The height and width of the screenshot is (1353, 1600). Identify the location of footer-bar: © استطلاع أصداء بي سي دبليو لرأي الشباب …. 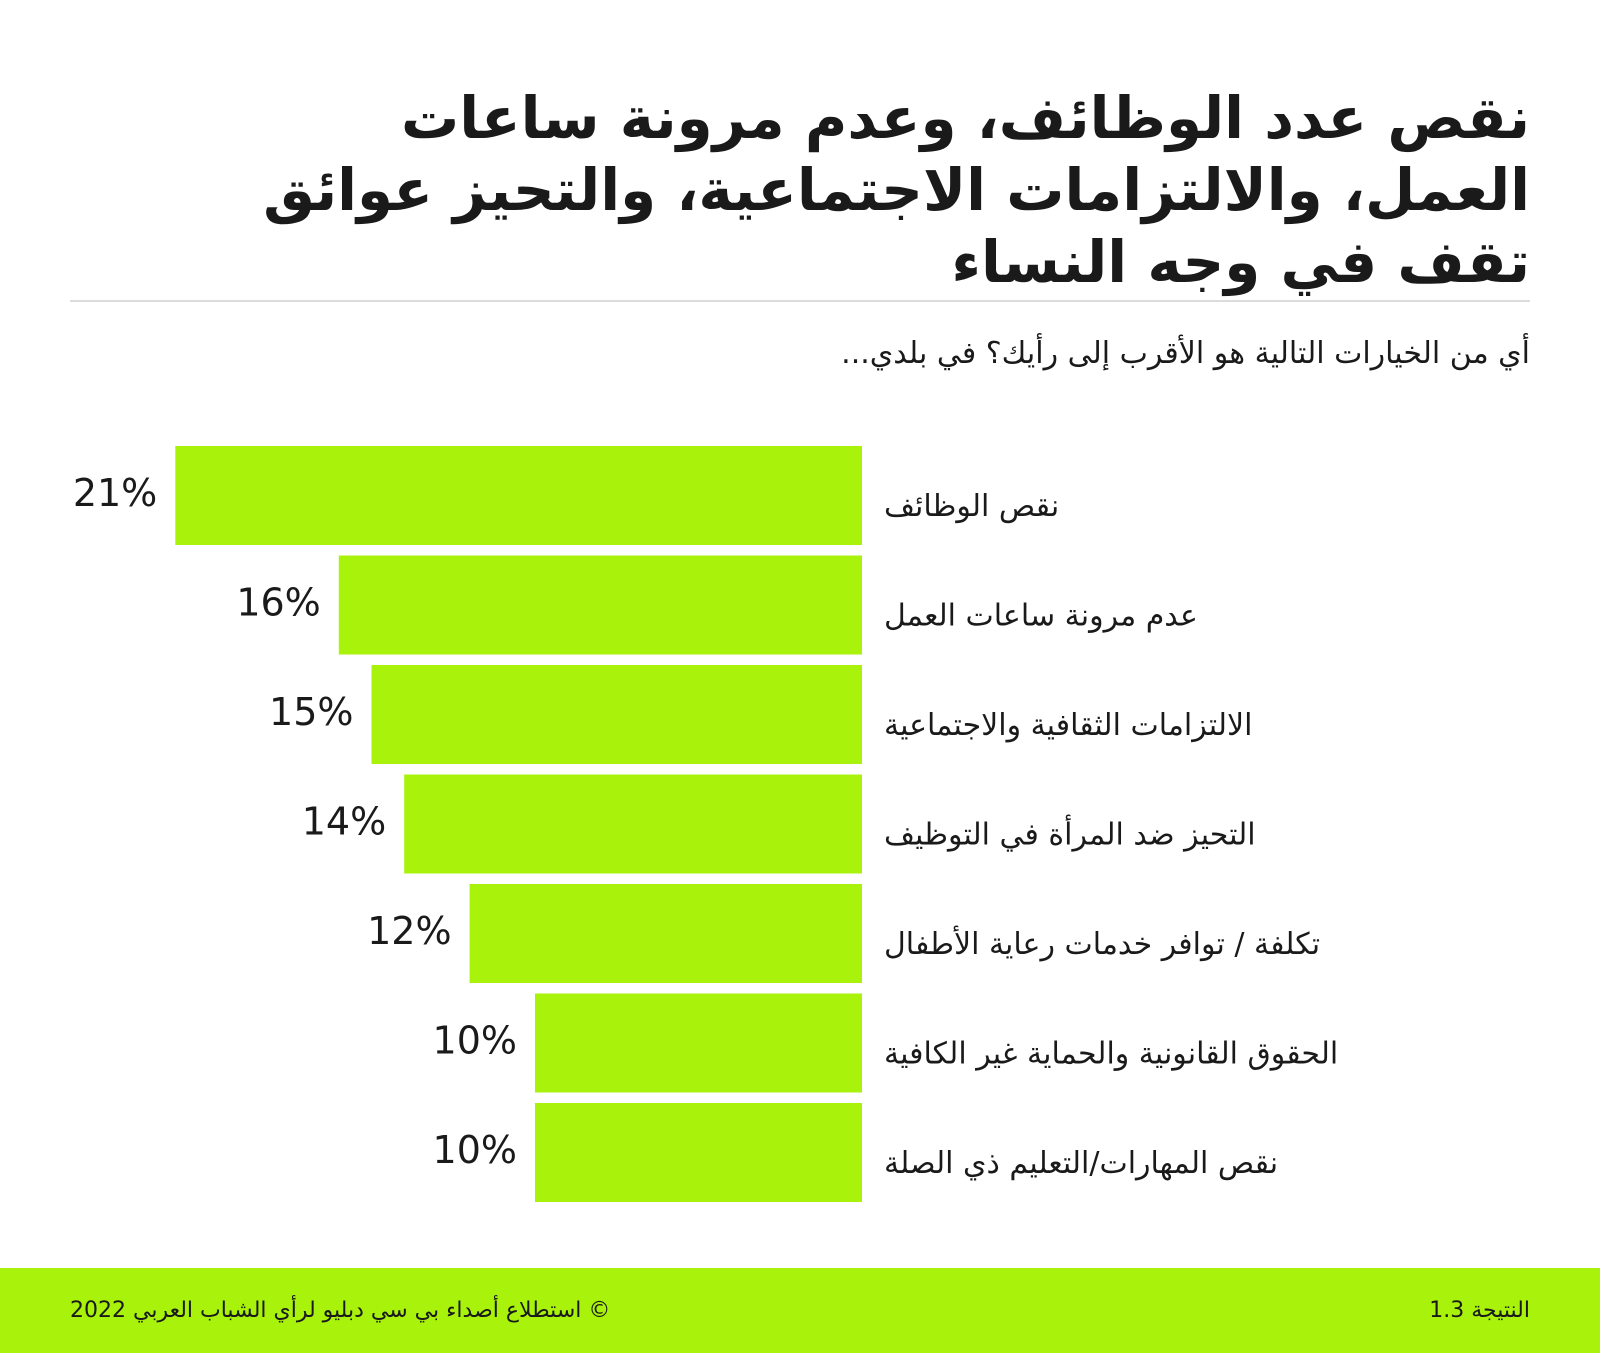
(800, 1310).